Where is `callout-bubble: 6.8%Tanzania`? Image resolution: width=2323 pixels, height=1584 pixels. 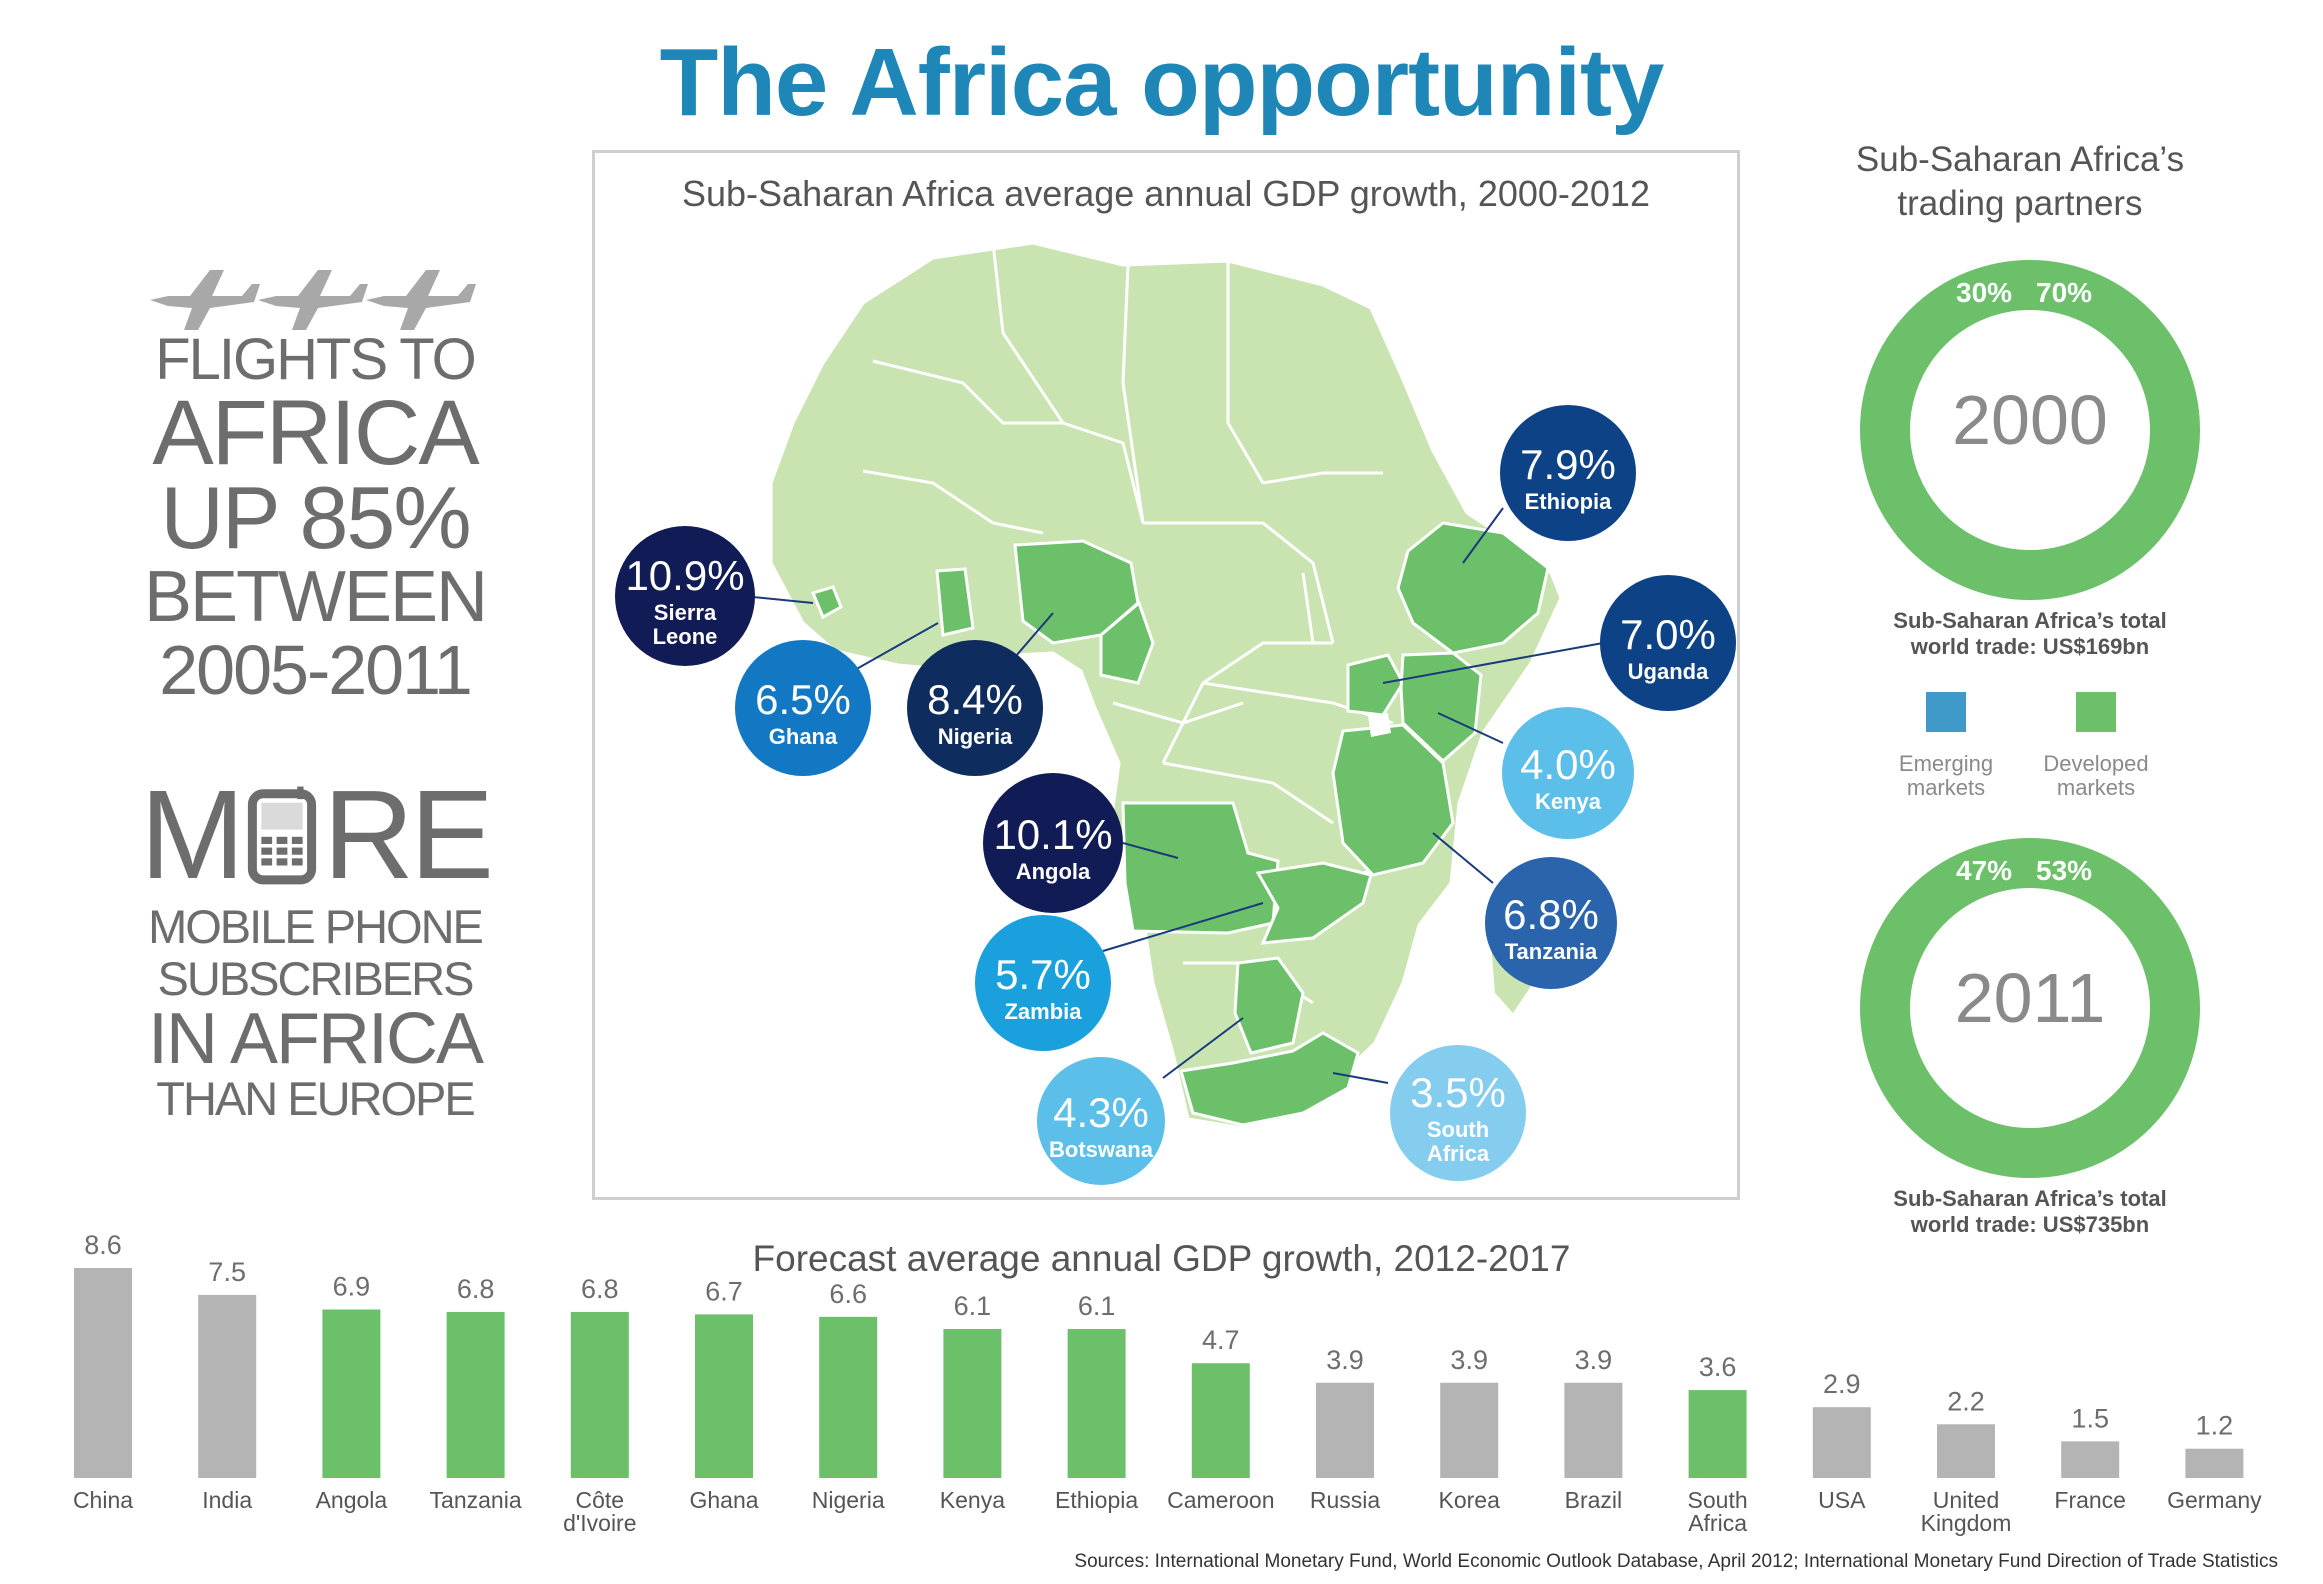
callout-bubble: 6.8%Tanzania is located at coordinates (1551, 923).